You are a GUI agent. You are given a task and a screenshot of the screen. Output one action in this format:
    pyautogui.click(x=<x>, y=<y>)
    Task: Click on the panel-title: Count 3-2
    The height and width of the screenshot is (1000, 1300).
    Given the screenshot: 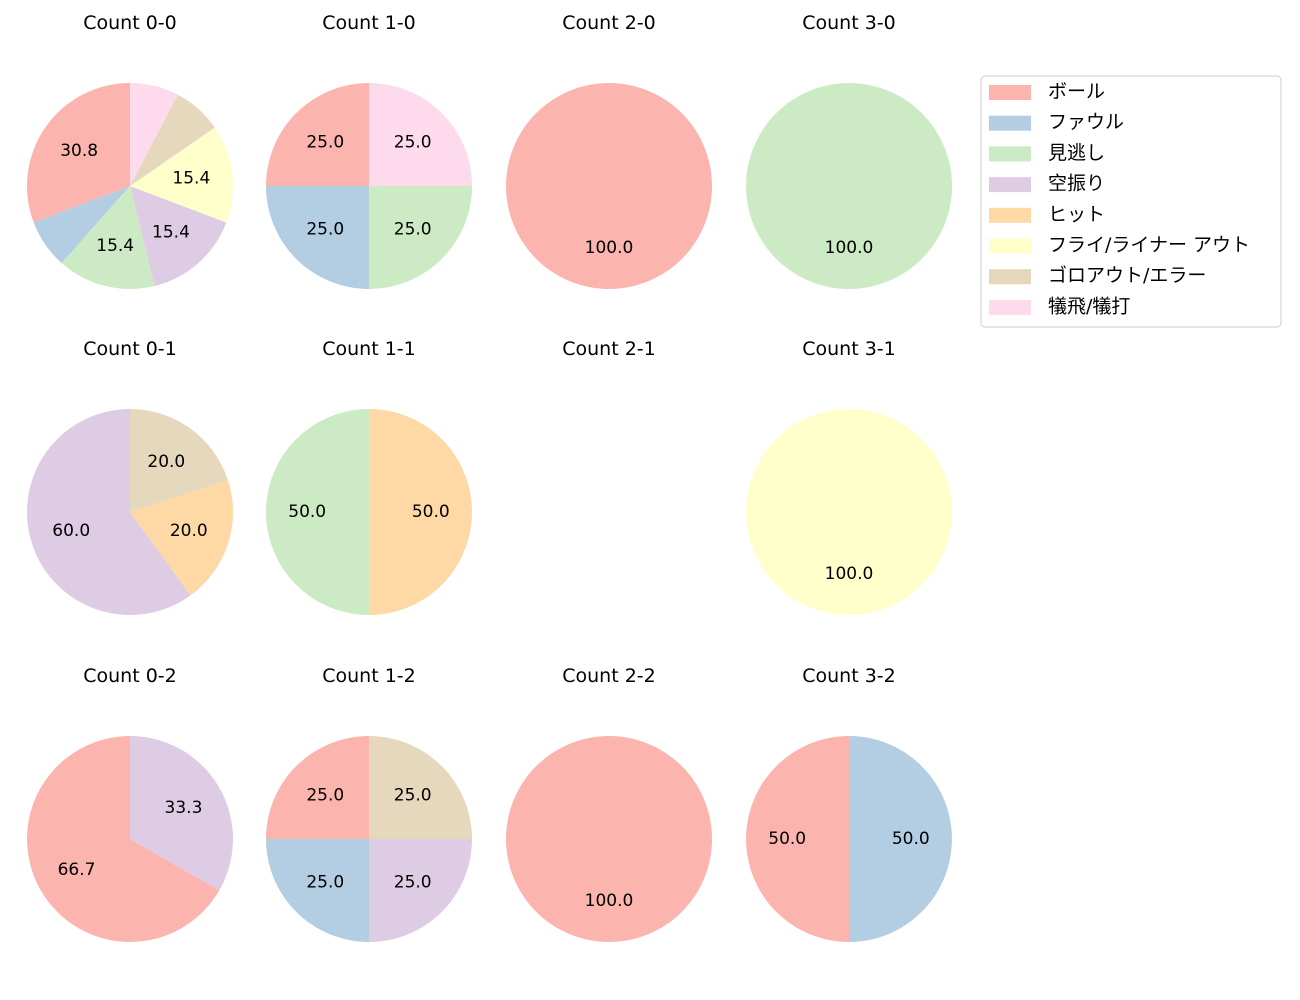 What is the action you would take?
    pyautogui.click(x=849, y=676)
    